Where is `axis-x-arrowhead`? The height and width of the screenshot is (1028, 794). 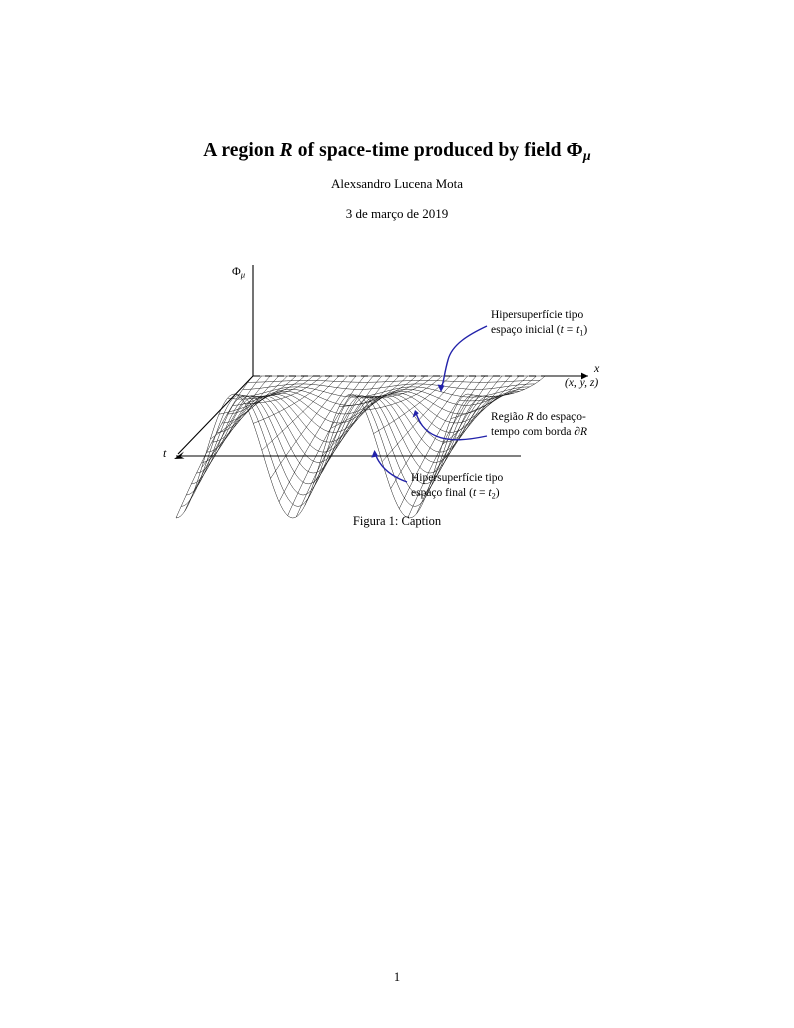
axis-x-arrowhead is located at coordinates (584, 376).